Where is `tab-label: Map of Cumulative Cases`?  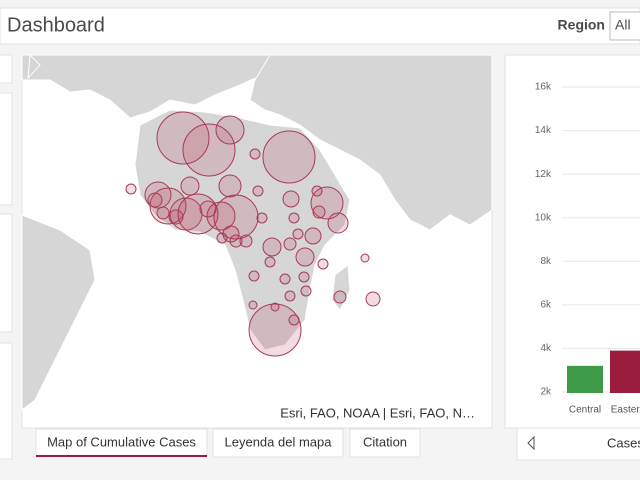 tab-label: Map of Cumulative Cases is located at coordinates (121, 441).